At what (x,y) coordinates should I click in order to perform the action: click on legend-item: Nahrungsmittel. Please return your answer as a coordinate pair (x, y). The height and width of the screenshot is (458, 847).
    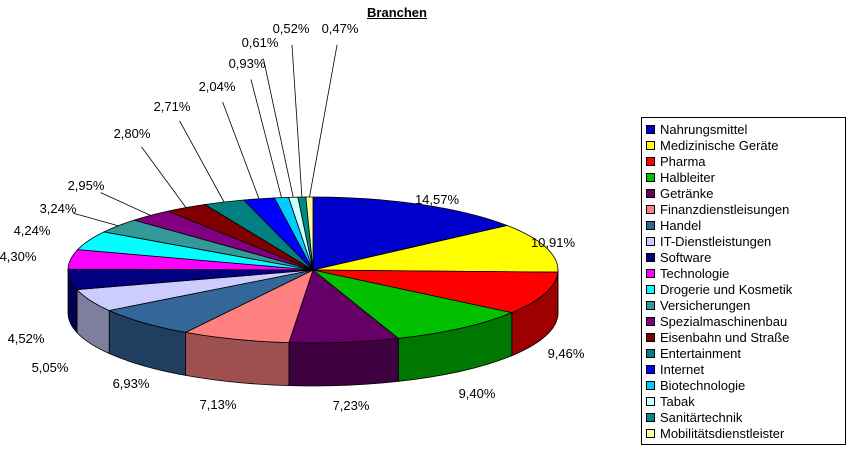
    Looking at the image, I should click on (743, 129).